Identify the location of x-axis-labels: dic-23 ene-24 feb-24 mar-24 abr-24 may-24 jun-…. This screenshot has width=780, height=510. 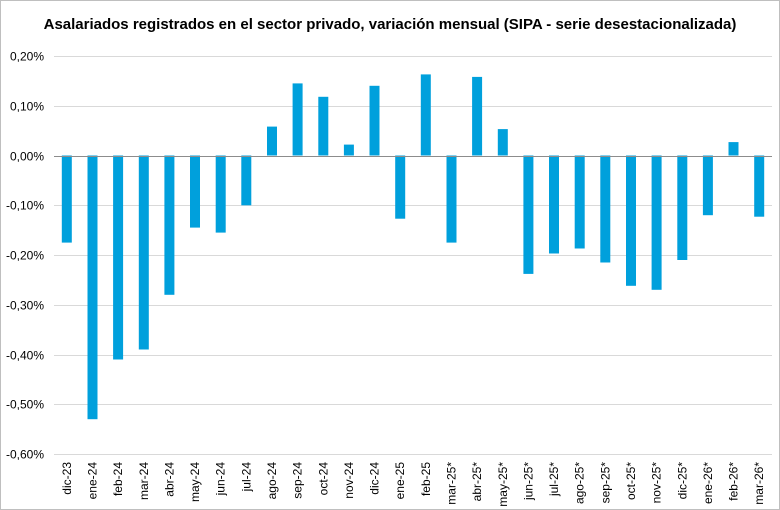
(413, 484).